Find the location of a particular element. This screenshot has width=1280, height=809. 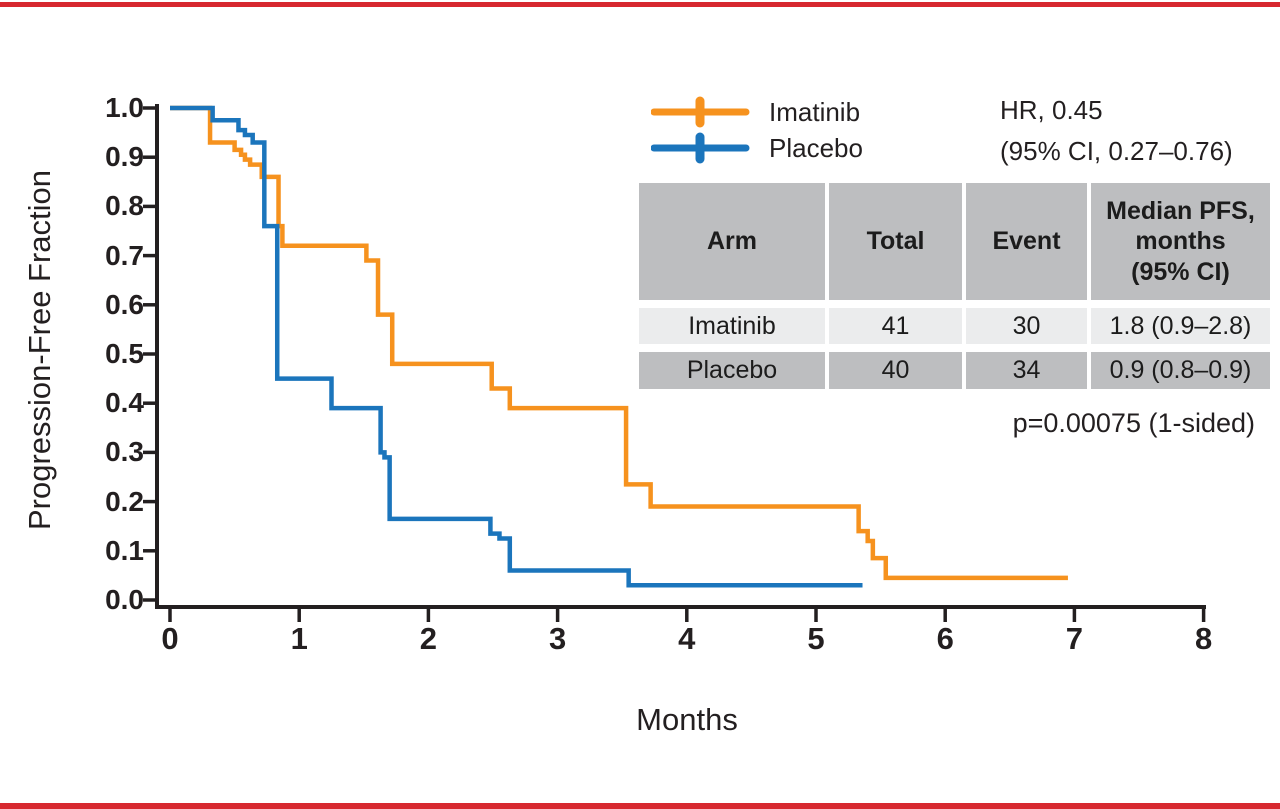

y-axis-title: Progression-Free Fraction is located at coordinates (39, 350).